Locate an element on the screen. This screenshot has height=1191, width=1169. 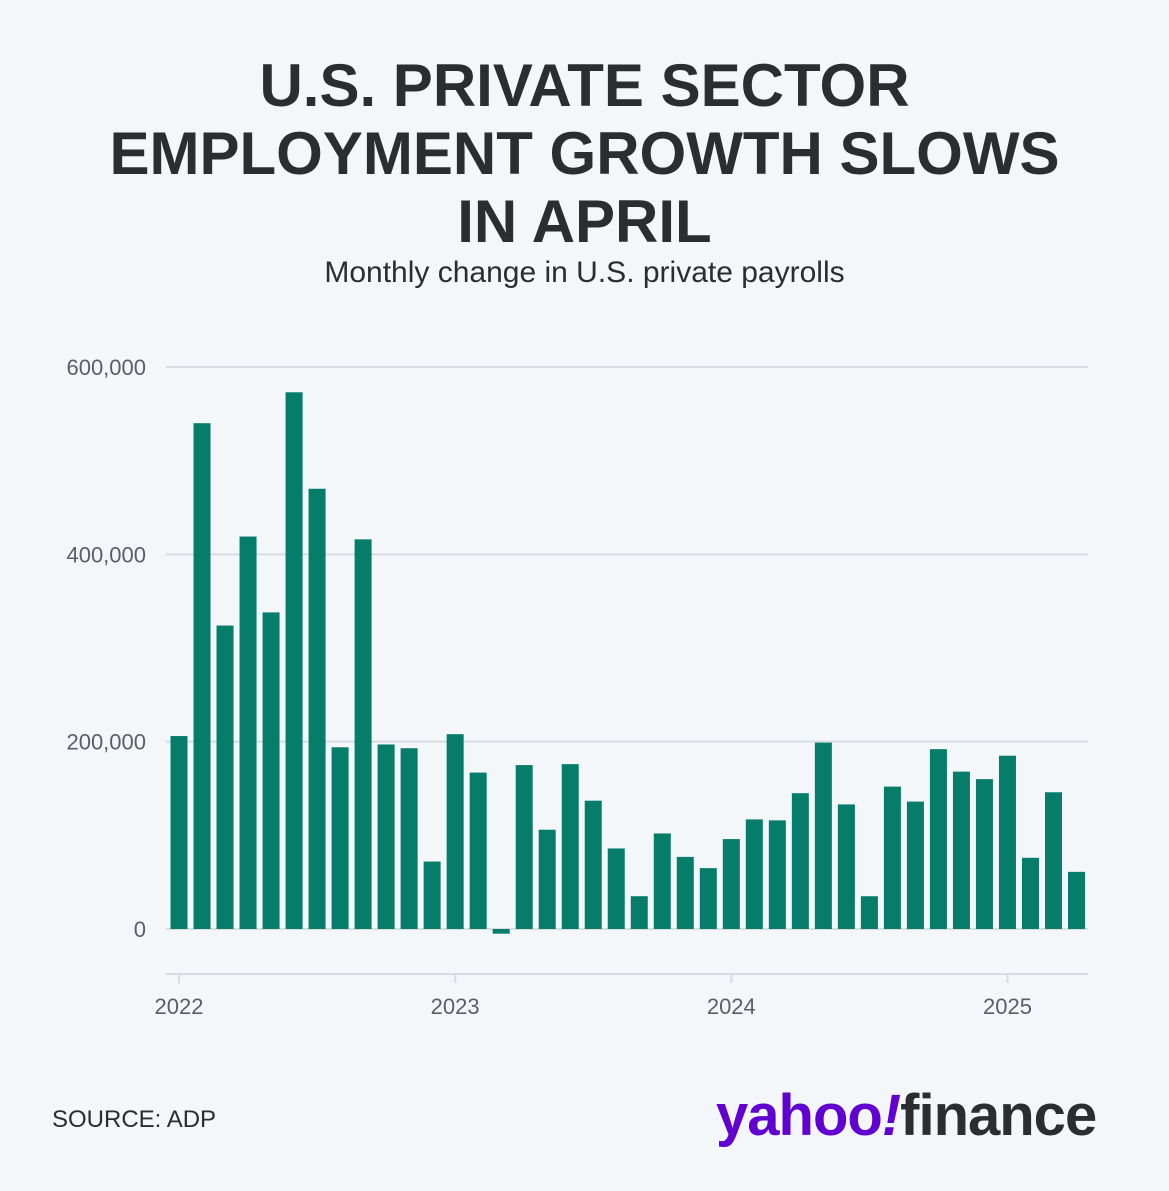
chart-title-line-2: EMPLOYMENT GROWTH SLOWS is located at coordinates (584, 153).